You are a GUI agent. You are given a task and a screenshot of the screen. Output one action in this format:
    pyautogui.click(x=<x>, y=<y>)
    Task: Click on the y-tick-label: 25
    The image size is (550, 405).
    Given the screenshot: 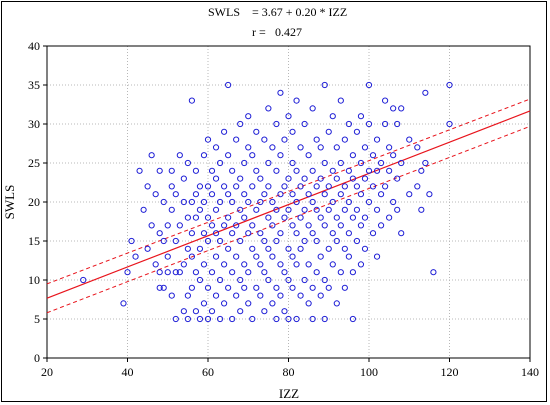 What is the action you would take?
    pyautogui.click(x=34, y=163)
    